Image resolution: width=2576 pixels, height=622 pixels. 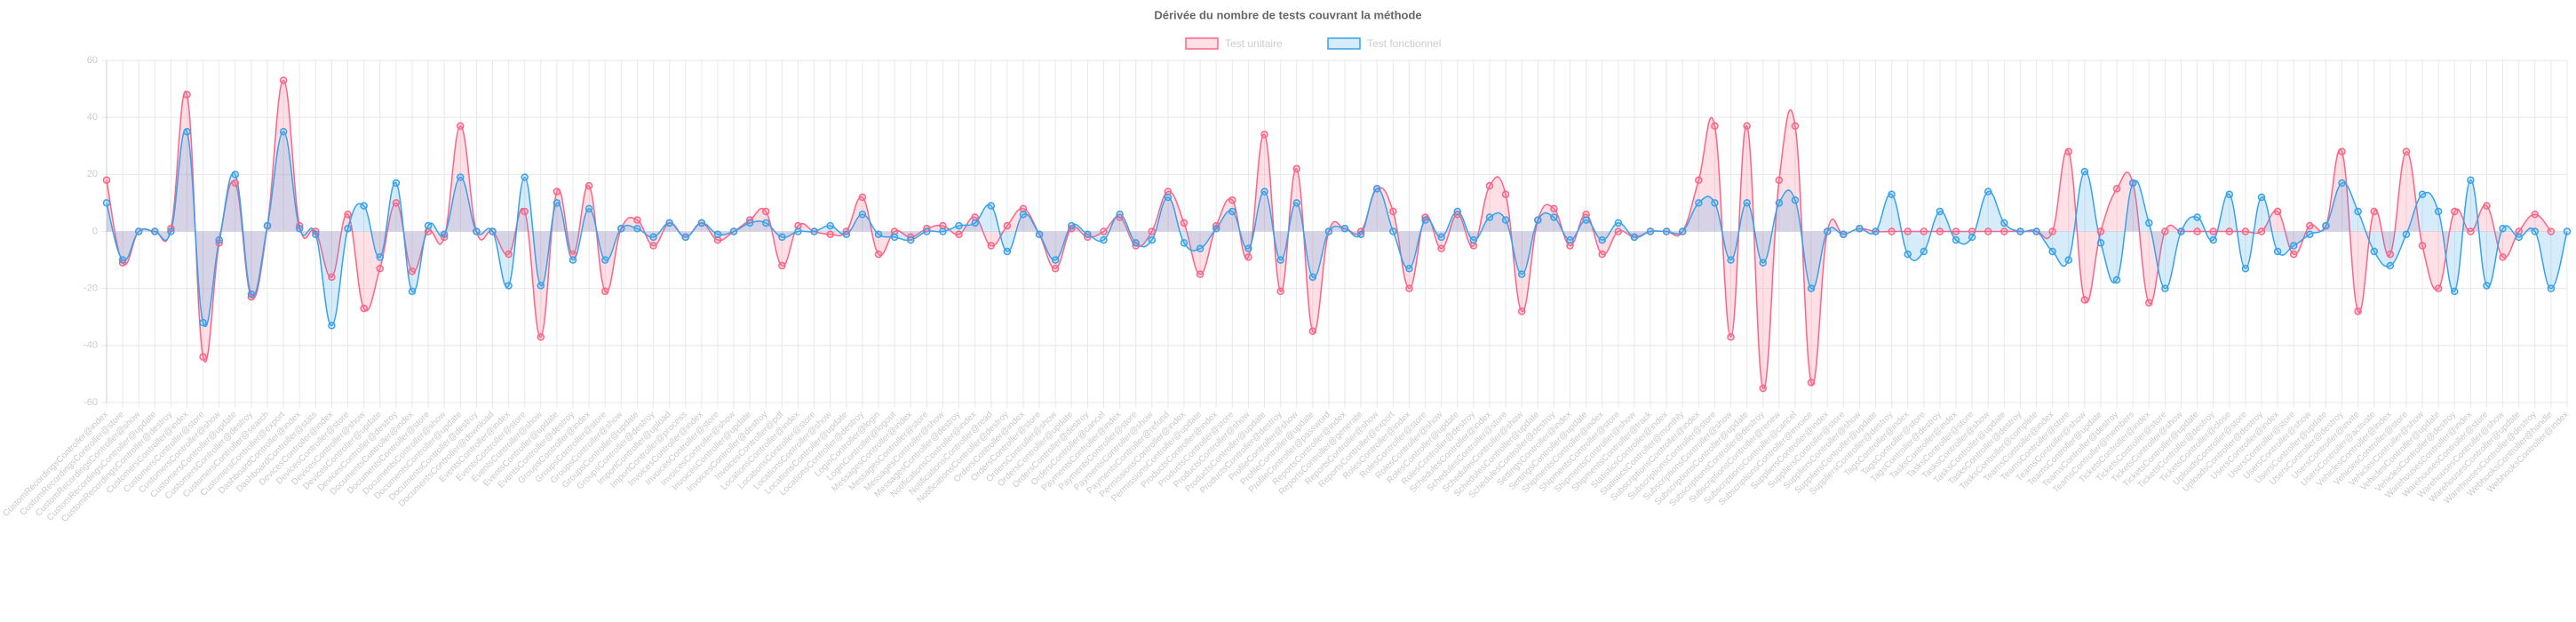 I want to click on y-tick-label: 40, so click(x=92, y=118).